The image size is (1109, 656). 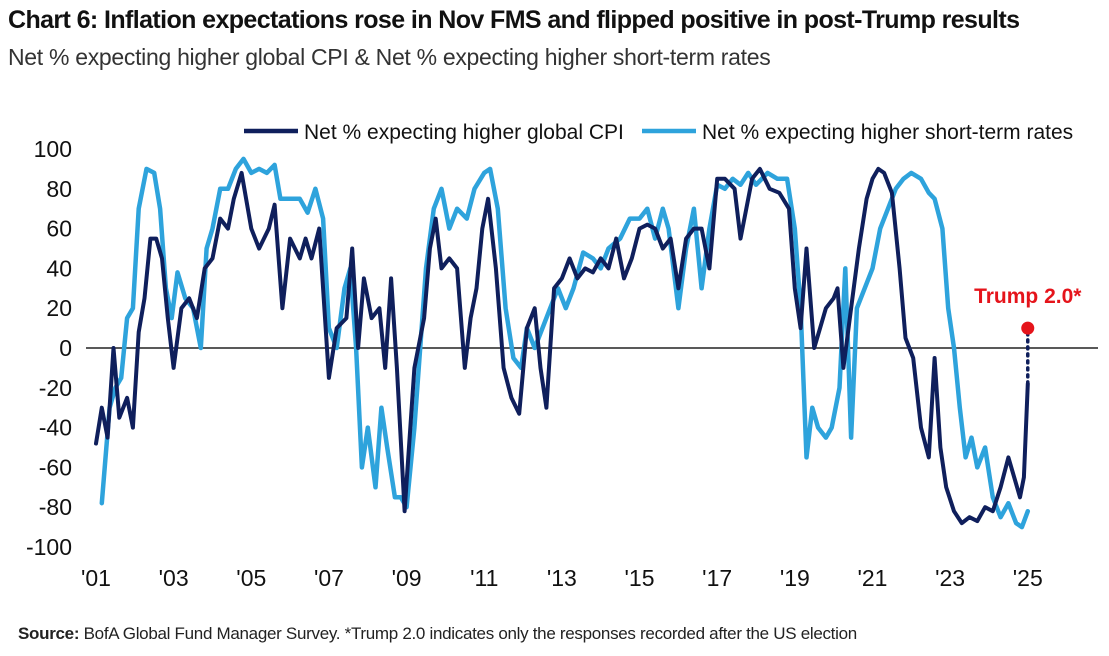 I want to click on y-tick-label: 40, so click(x=59, y=268).